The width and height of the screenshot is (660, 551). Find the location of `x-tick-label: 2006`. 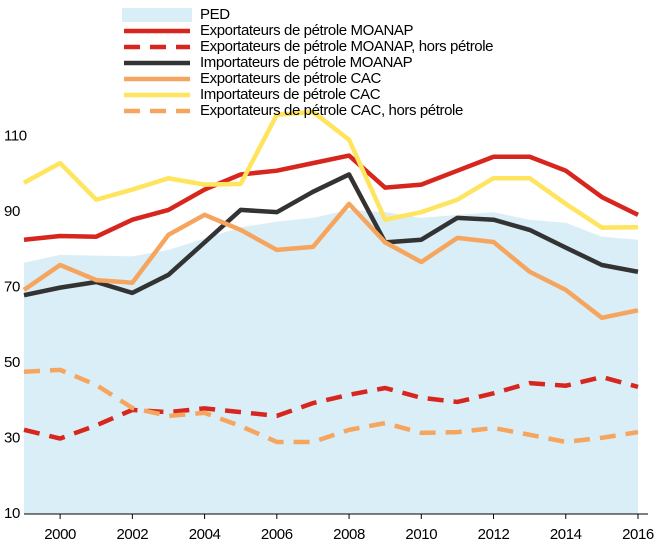

x-tick-label: 2006 is located at coordinates (277, 534).